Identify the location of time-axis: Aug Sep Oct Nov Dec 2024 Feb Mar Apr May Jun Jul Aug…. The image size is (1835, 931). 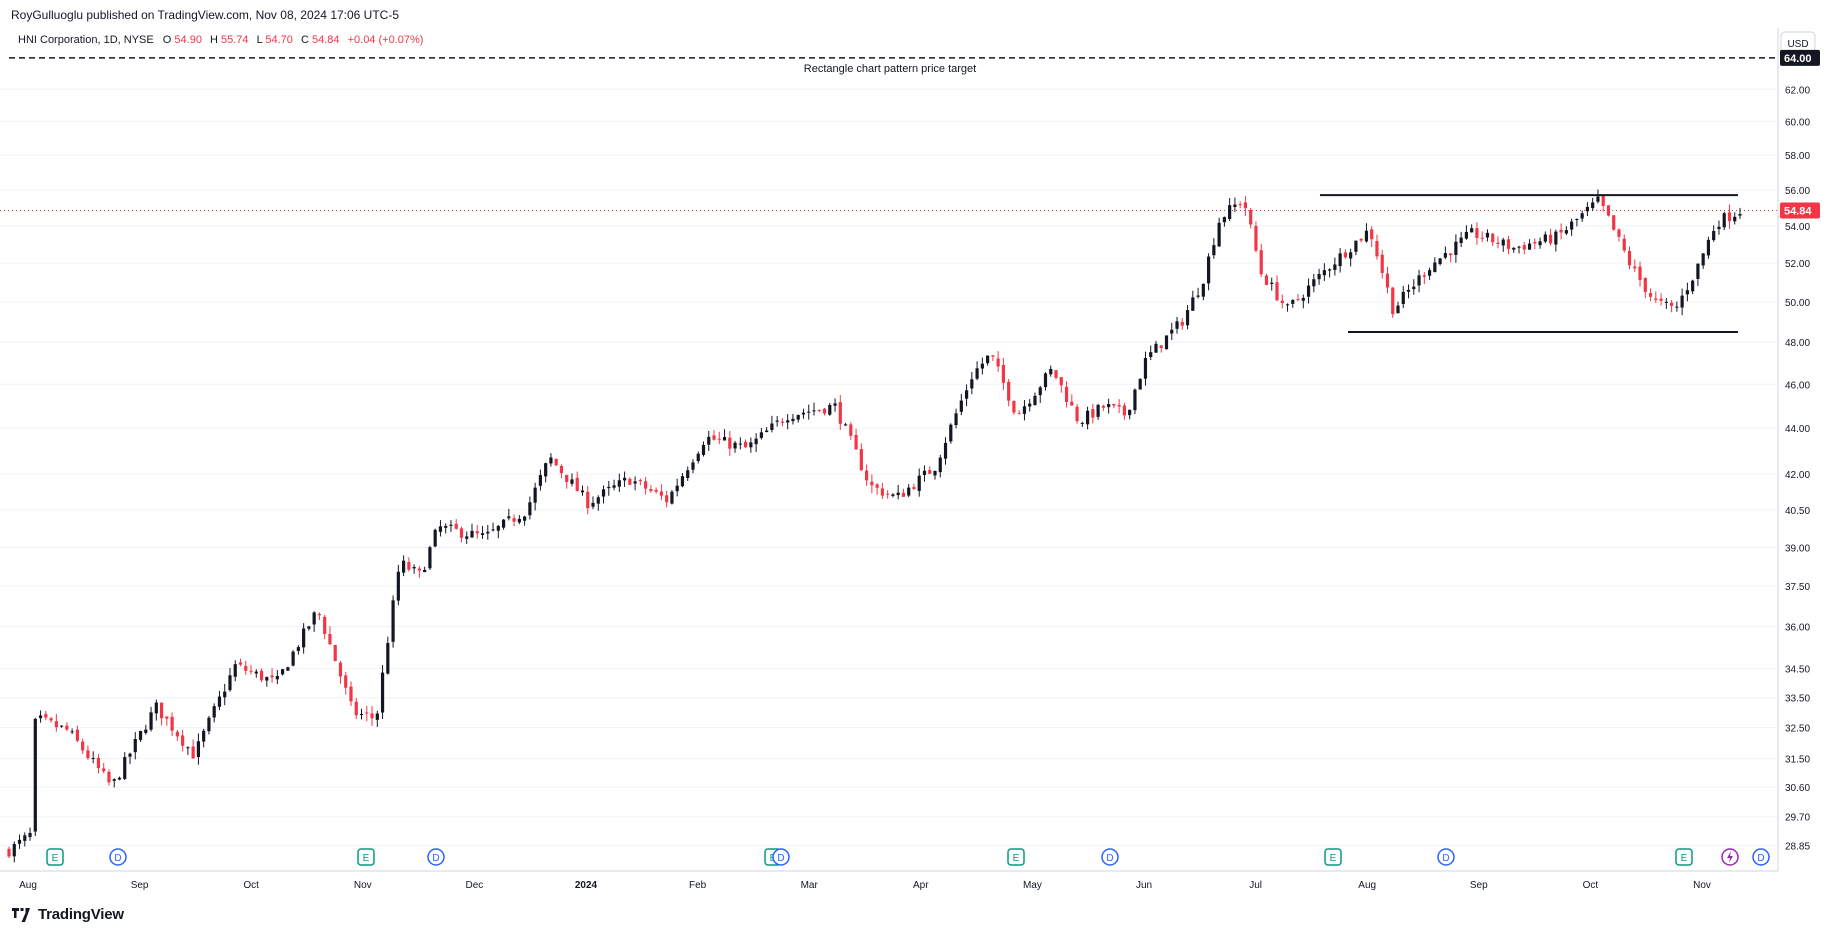
(865, 885).